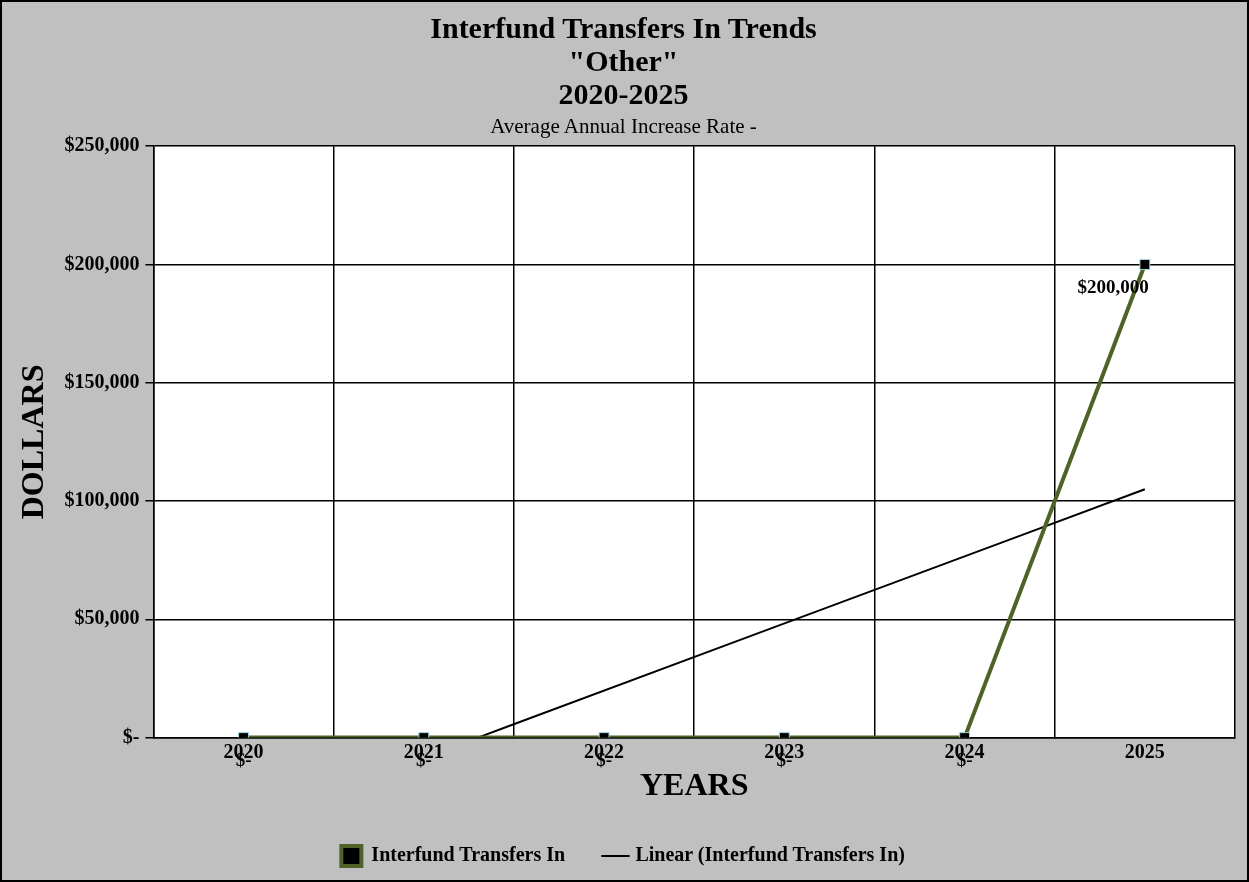 This screenshot has height=882, width=1249. I want to click on y-tick-label: $50,000, so click(107, 617).